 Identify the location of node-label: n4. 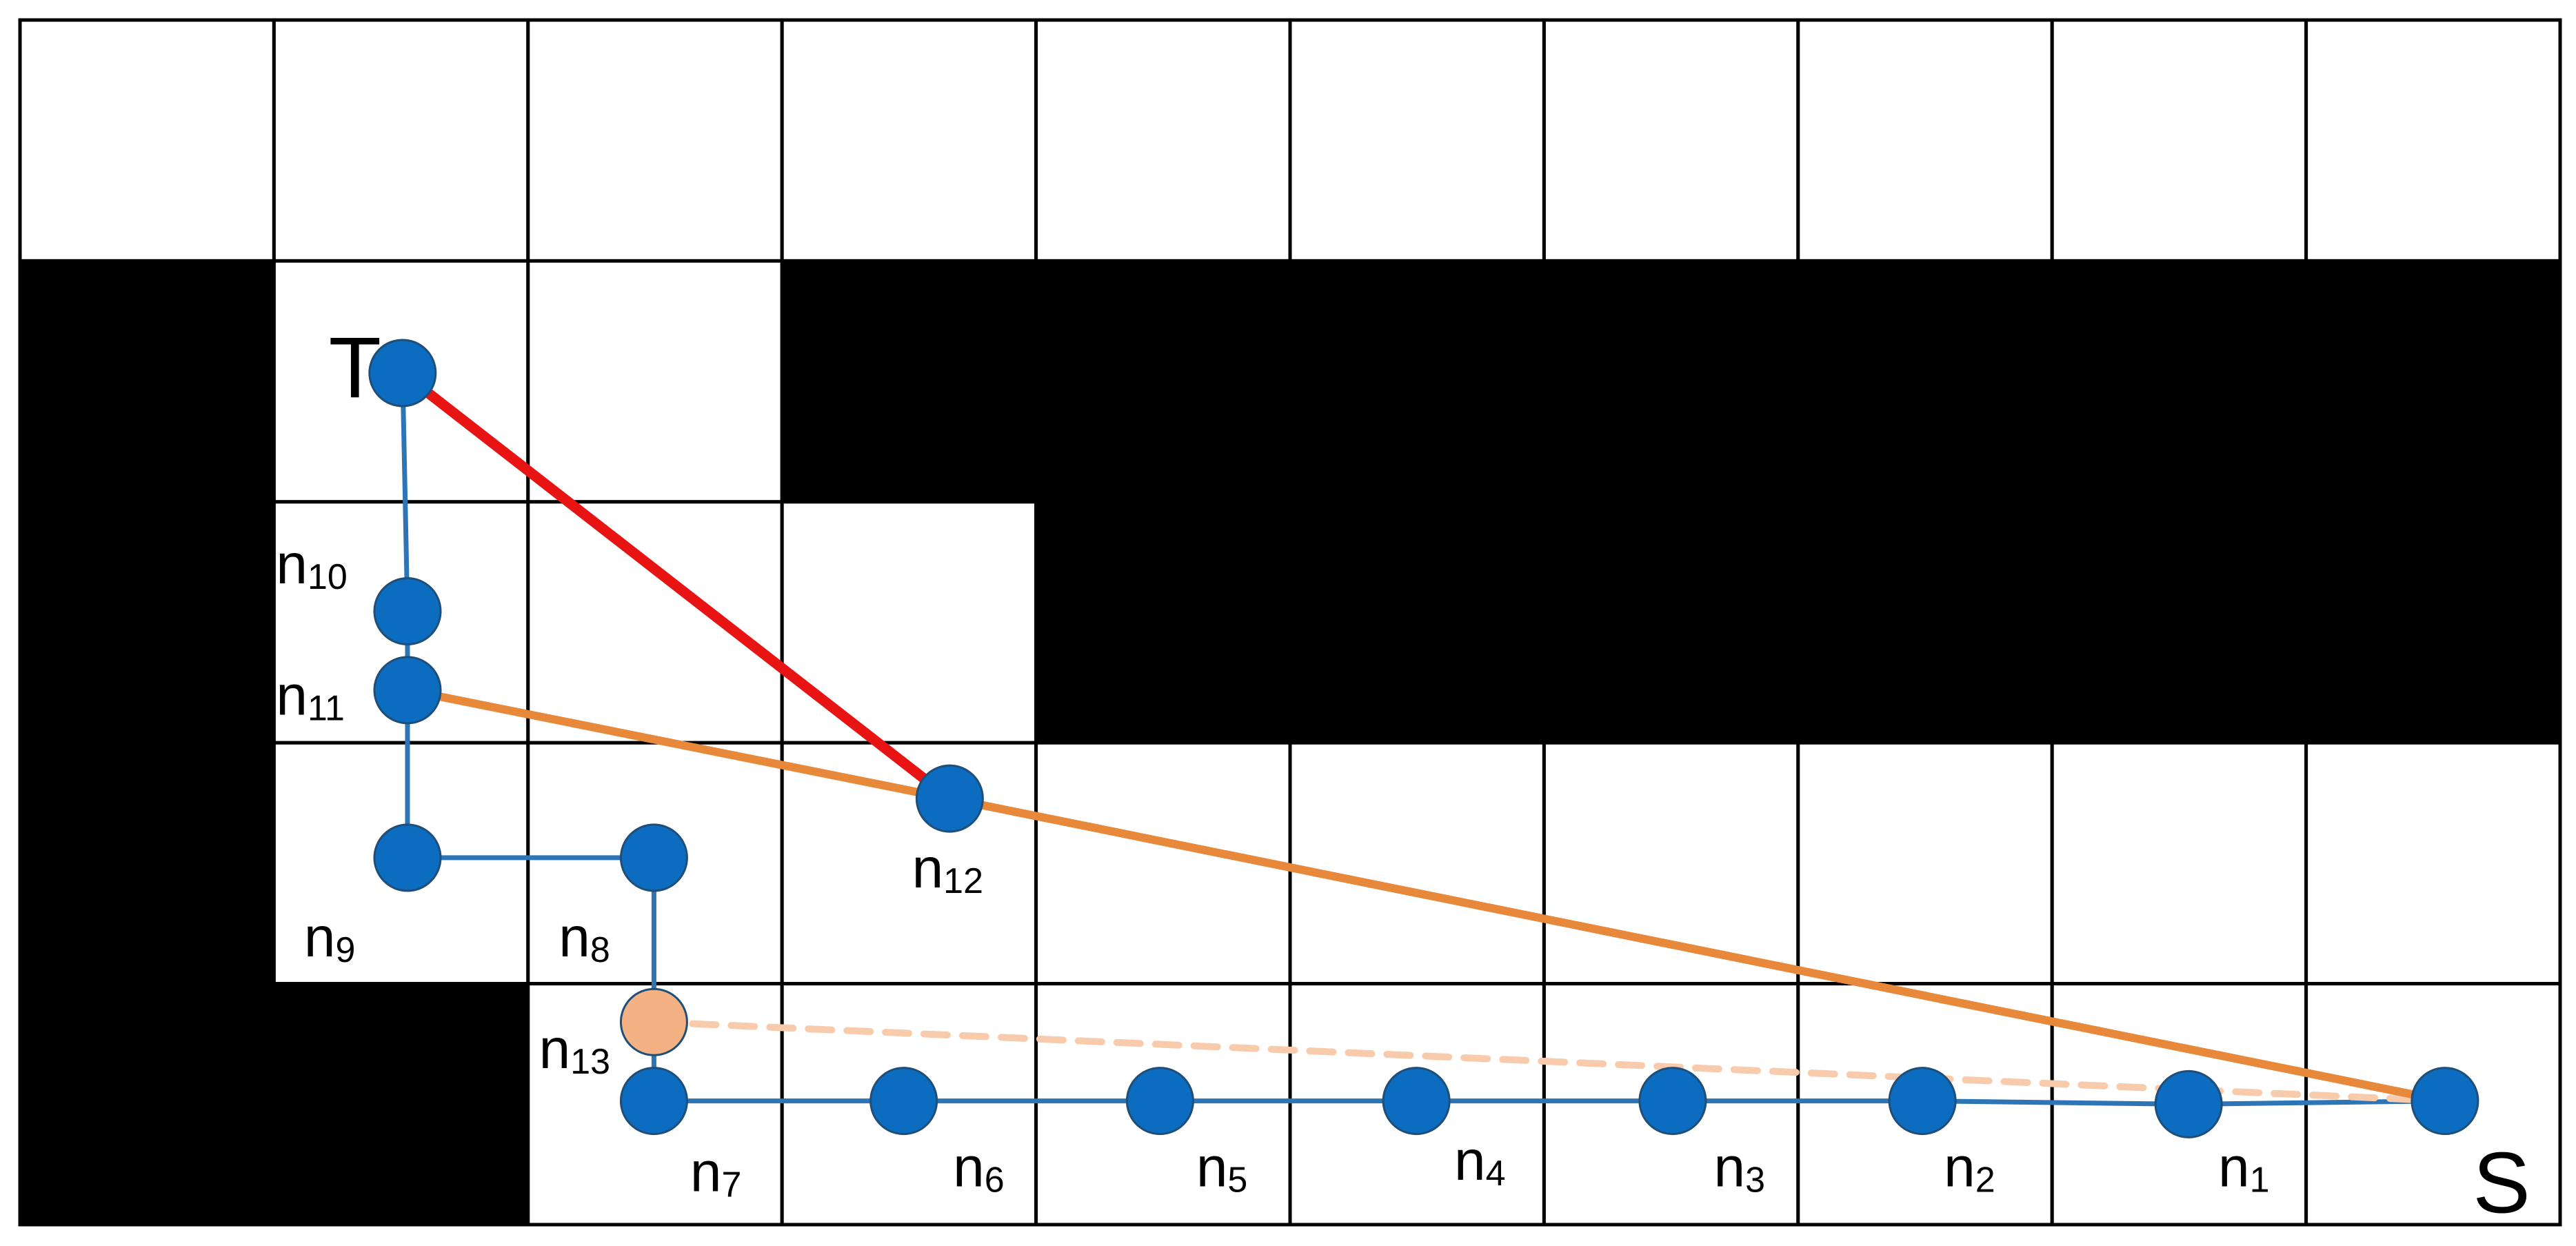
(1480, 1161).